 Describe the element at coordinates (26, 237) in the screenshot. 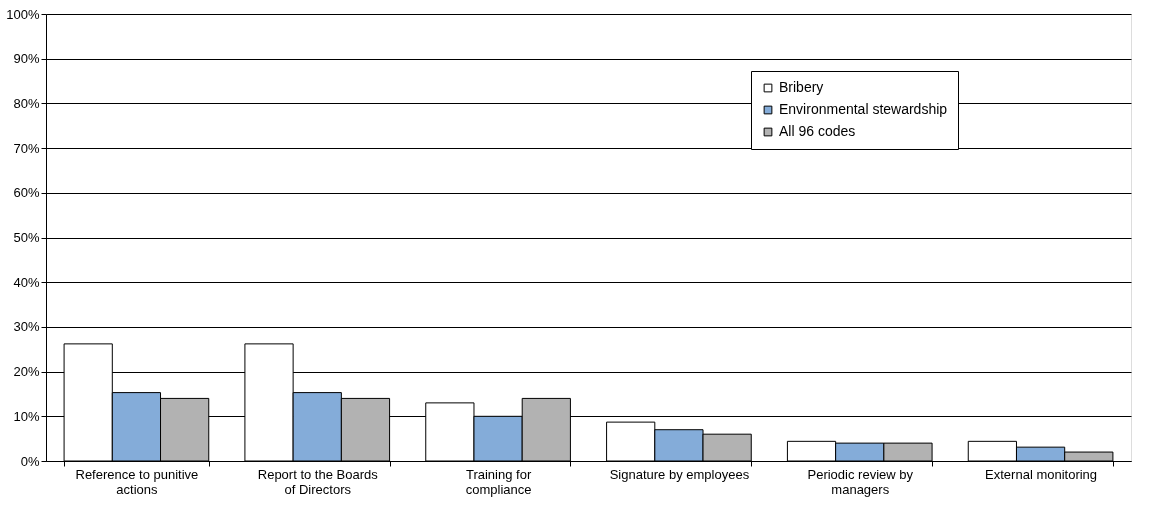

I see `y-tick-label: 50%` at that location.